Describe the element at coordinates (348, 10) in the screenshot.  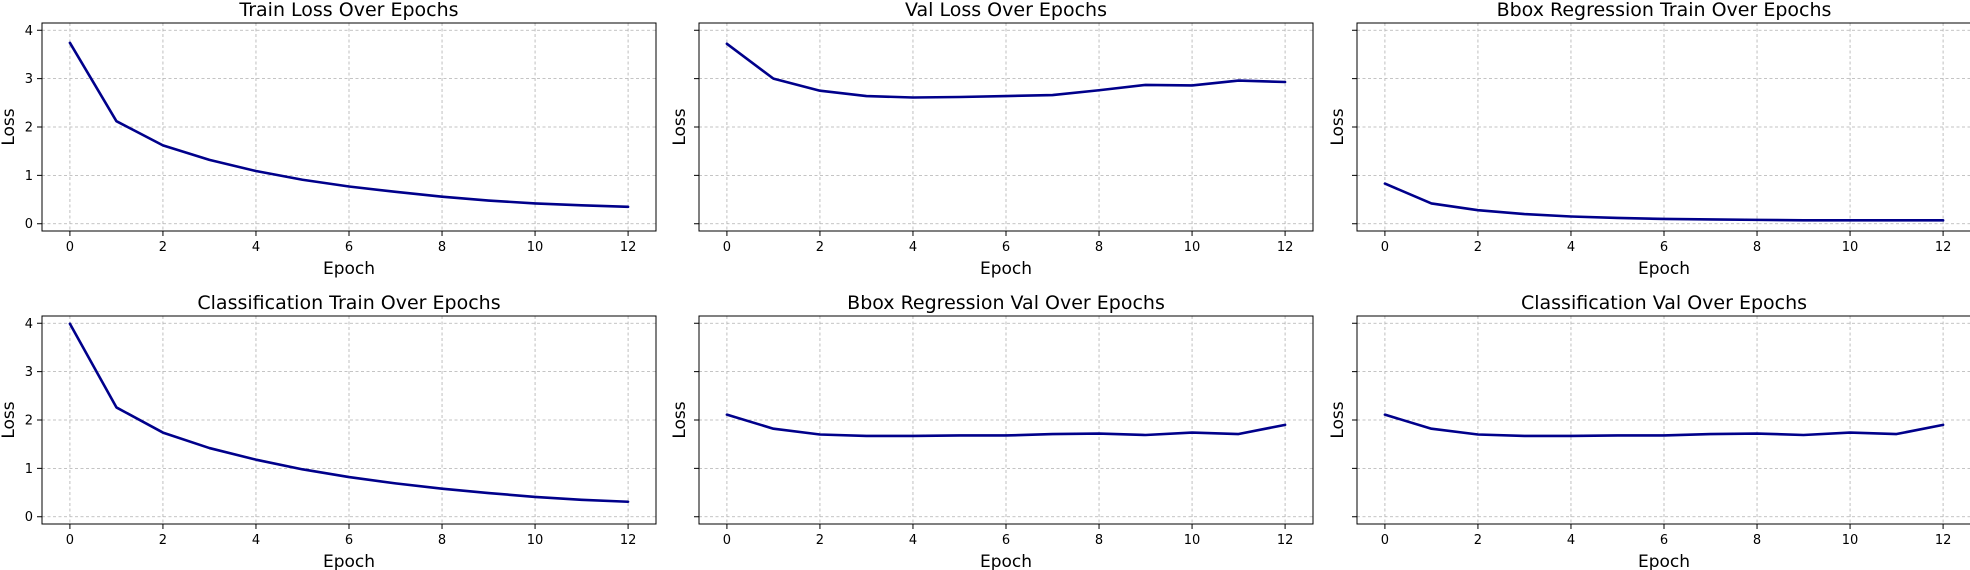
I see `chart-title: Train Loss Over Epochs` at that location.